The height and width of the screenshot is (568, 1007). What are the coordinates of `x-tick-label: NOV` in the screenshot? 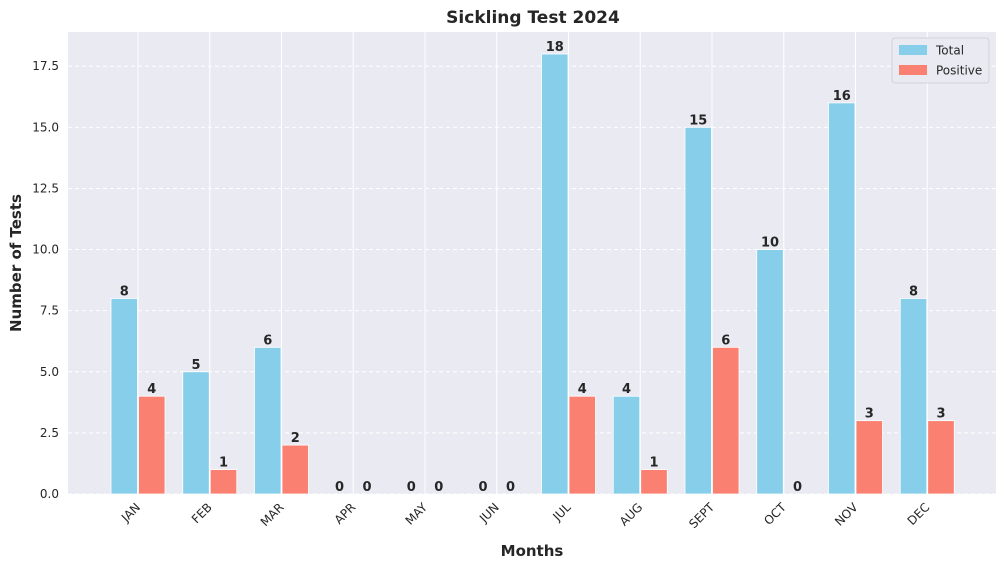 It's located at (846, 514).